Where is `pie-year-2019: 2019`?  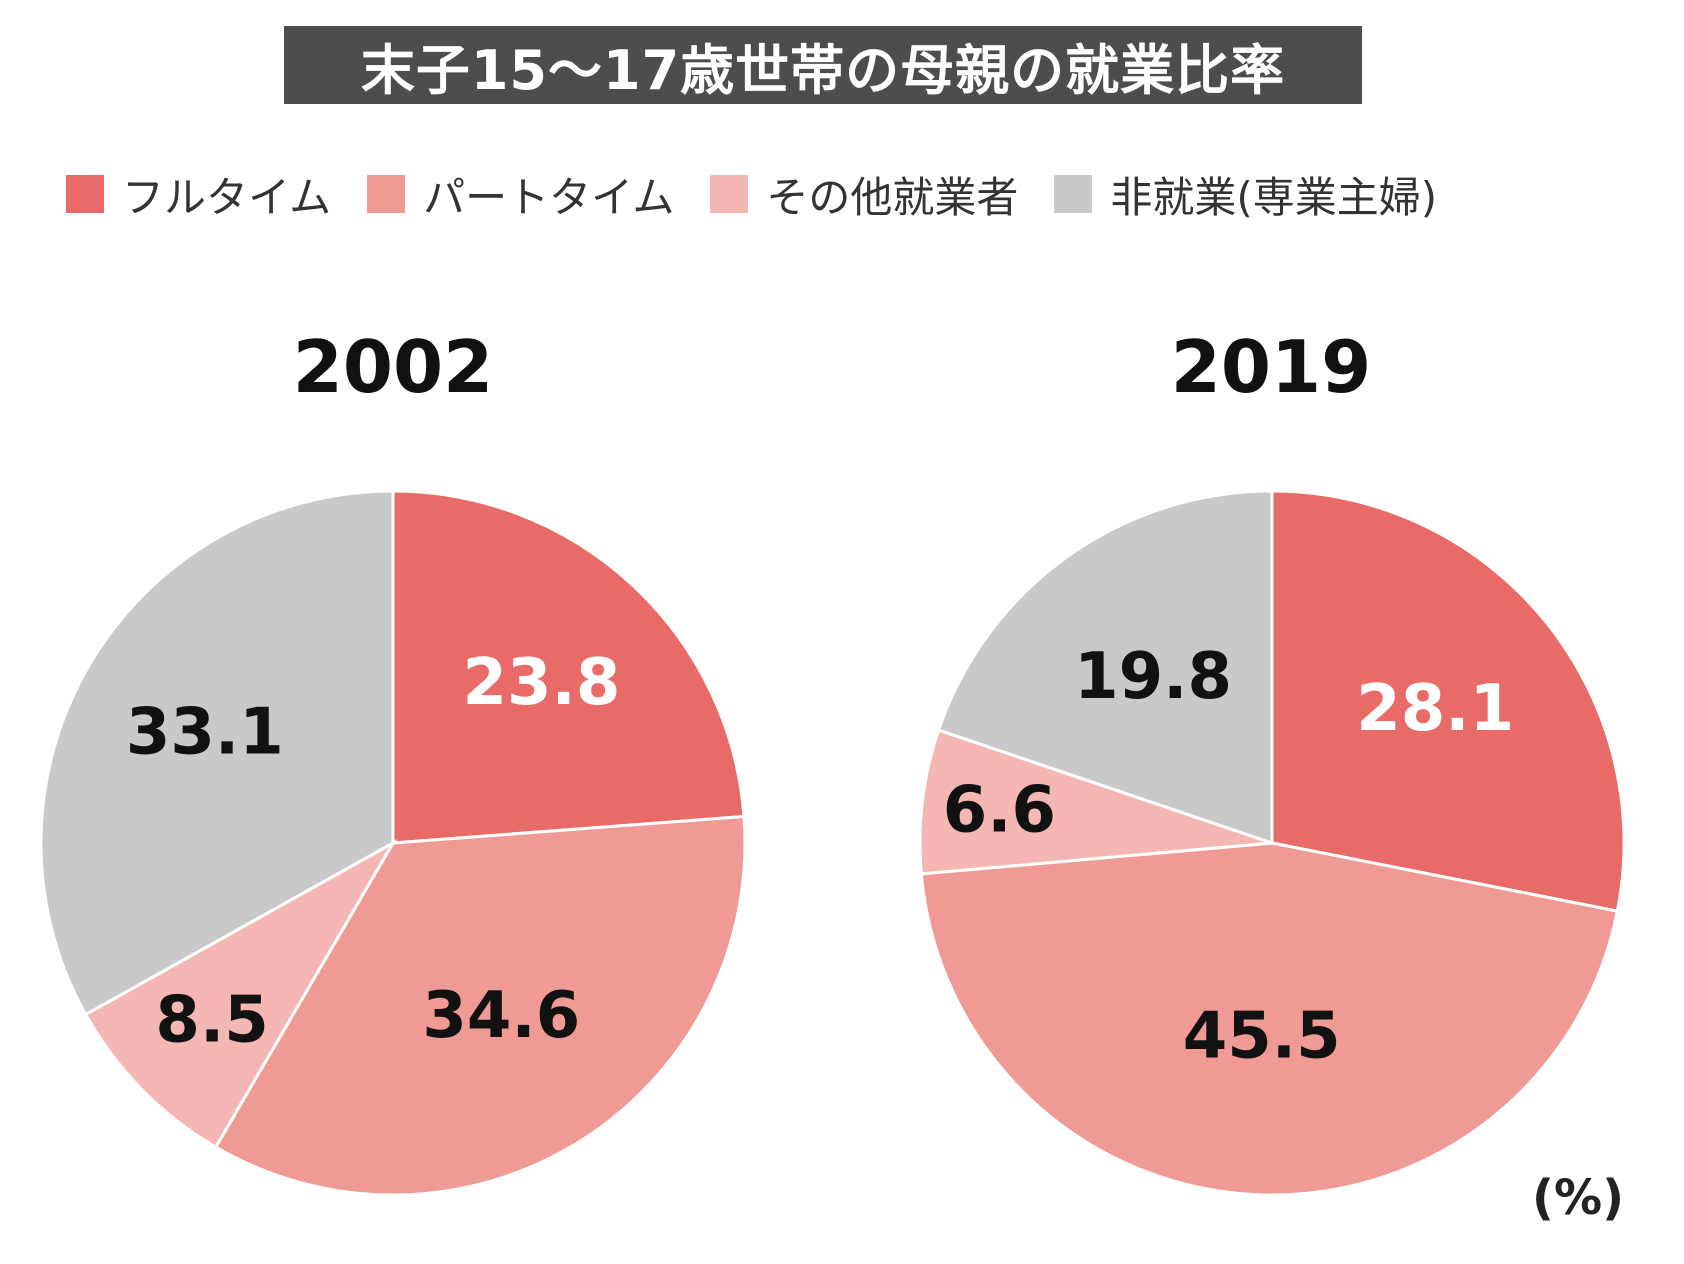
pie-year-2019: 2019 is located at coordinates (1271, 367).